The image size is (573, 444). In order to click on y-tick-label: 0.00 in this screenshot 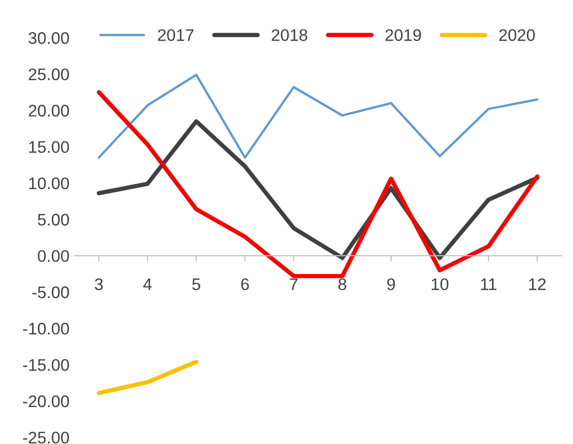, I will do `click(53, 256)`.